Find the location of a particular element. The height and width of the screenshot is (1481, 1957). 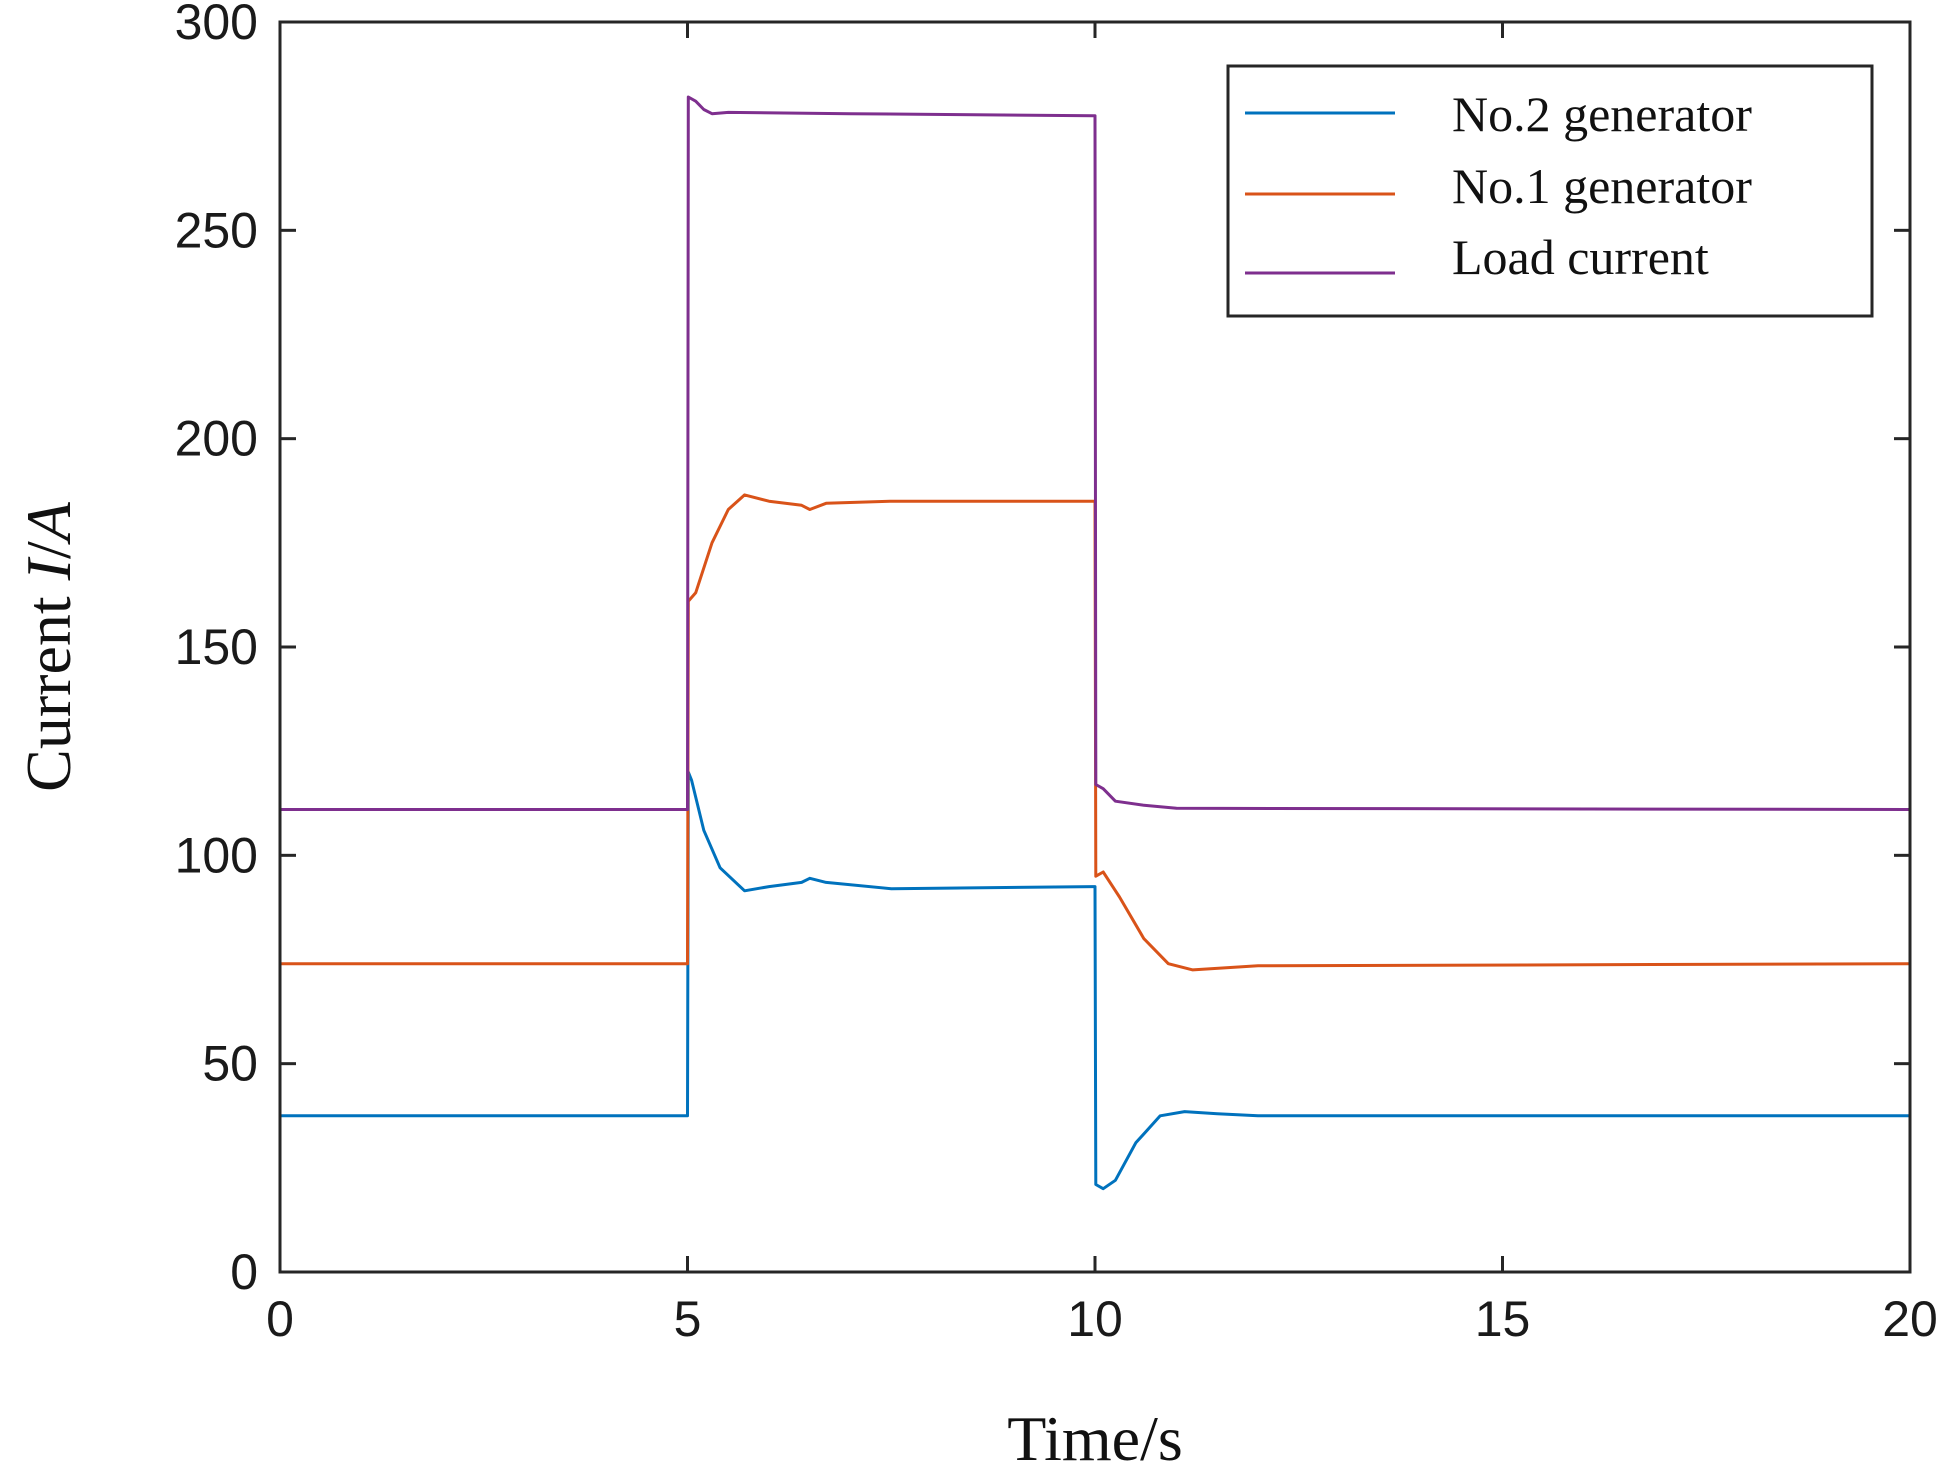

y-axis-title: Current I/A is located at coordinates (48, 646).